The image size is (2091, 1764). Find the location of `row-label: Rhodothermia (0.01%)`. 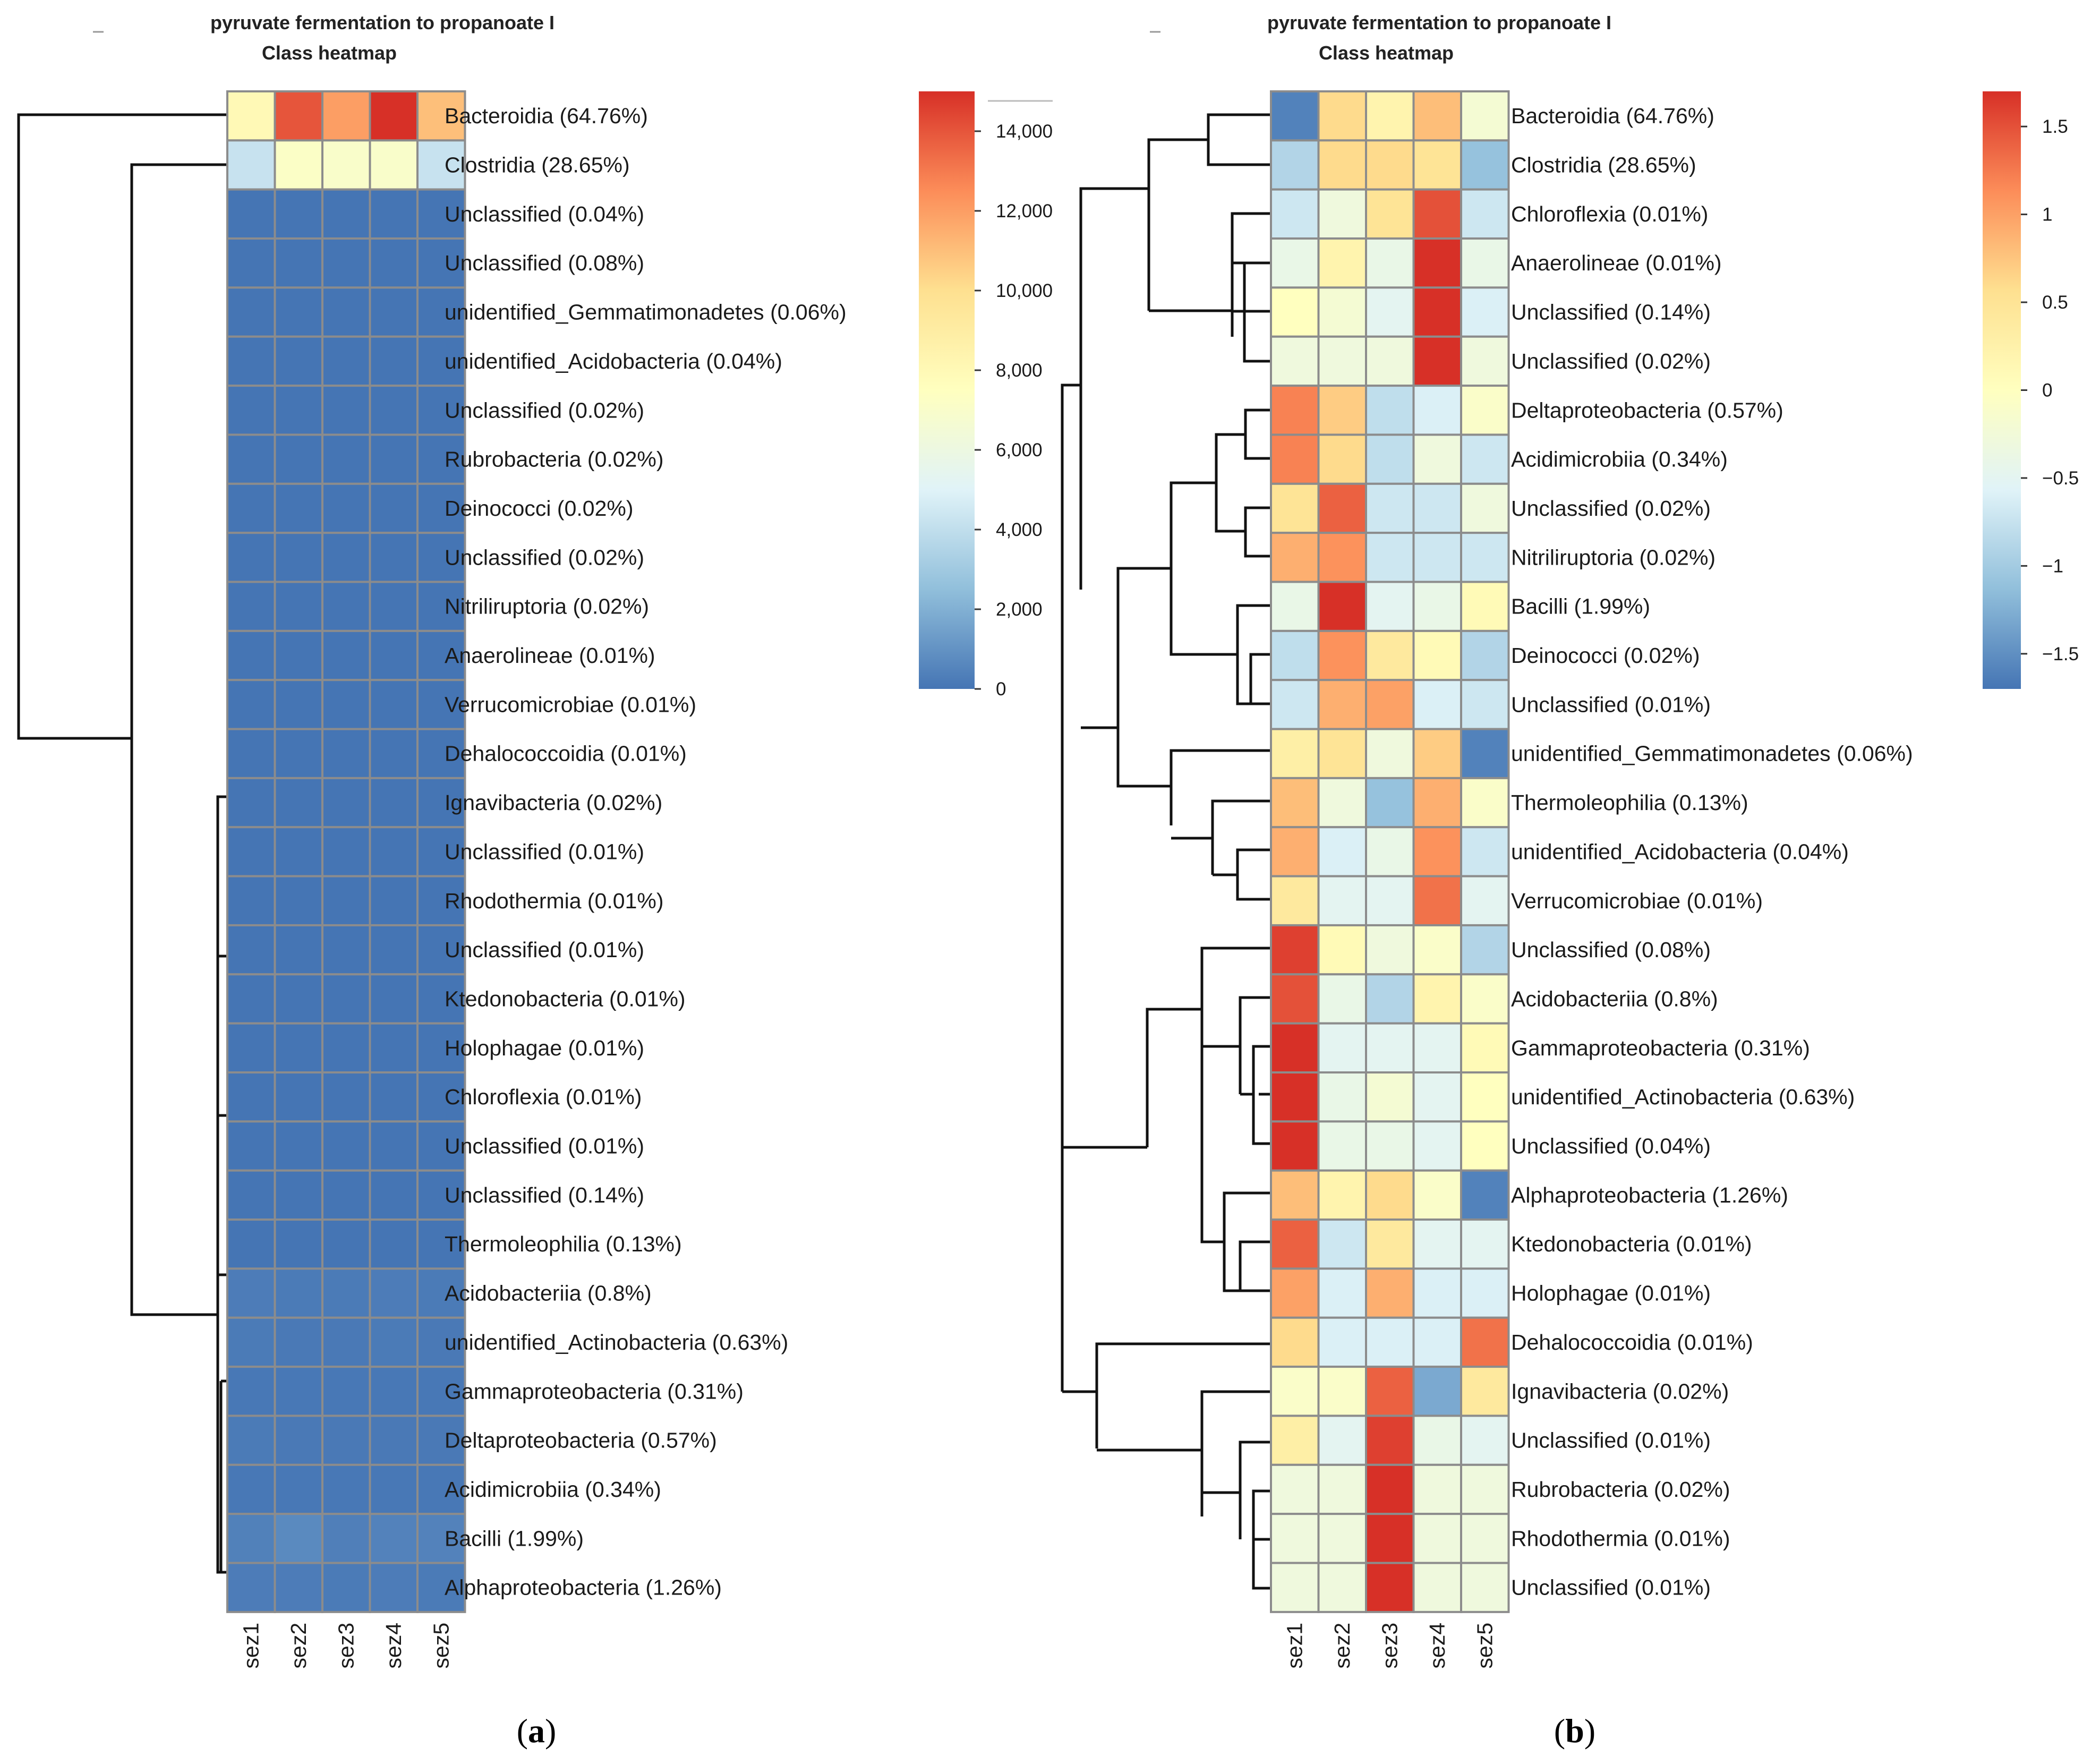

row-label: Rhodothermia (0.01%) is located at coordinates (1620, 1538).